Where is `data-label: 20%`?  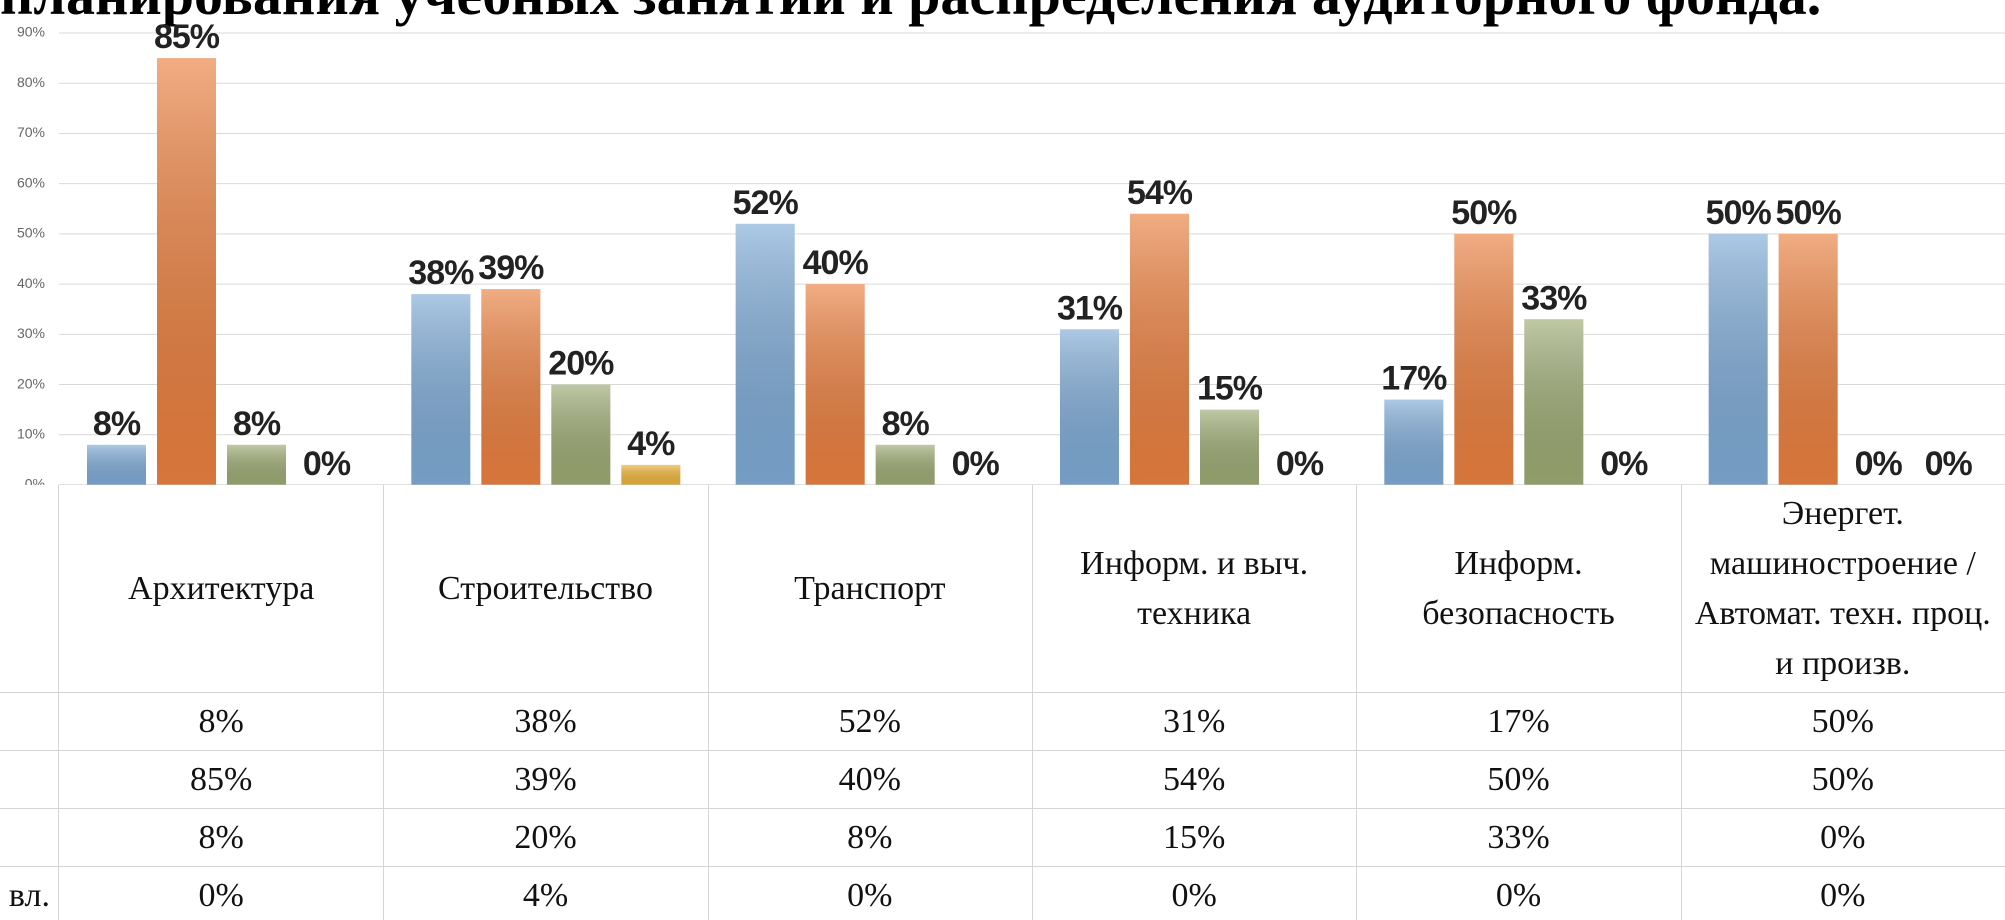
data-label: 20% is located at coordinates (581, 364).